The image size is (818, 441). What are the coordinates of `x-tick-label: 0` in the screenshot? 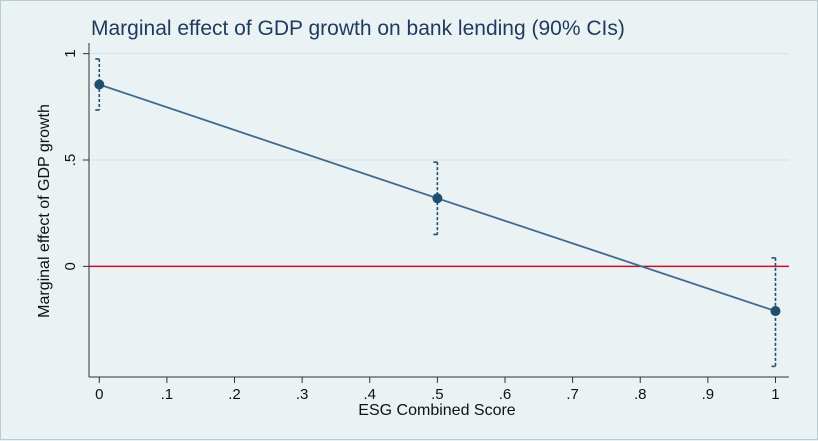 It's located at (99, 394).